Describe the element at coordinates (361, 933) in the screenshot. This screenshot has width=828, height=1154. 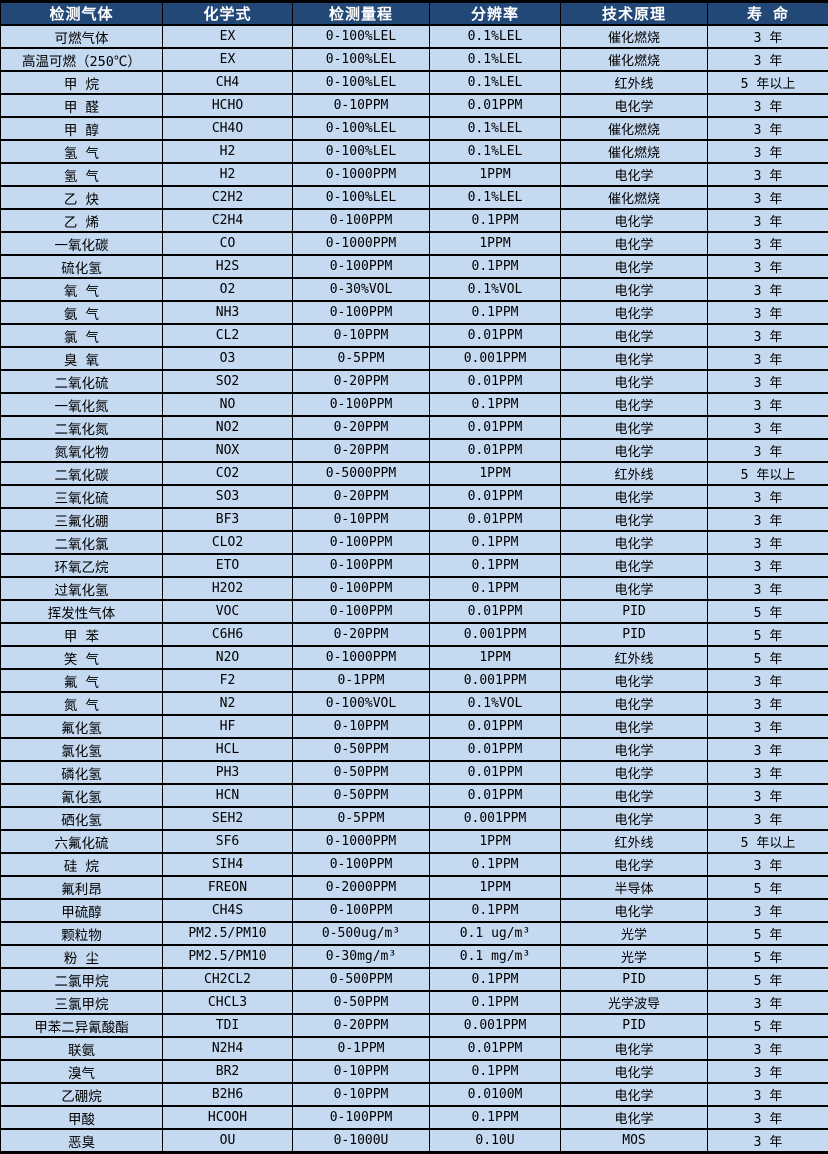
I see `cell-detection-range: 0-500ug/m³` at that location.